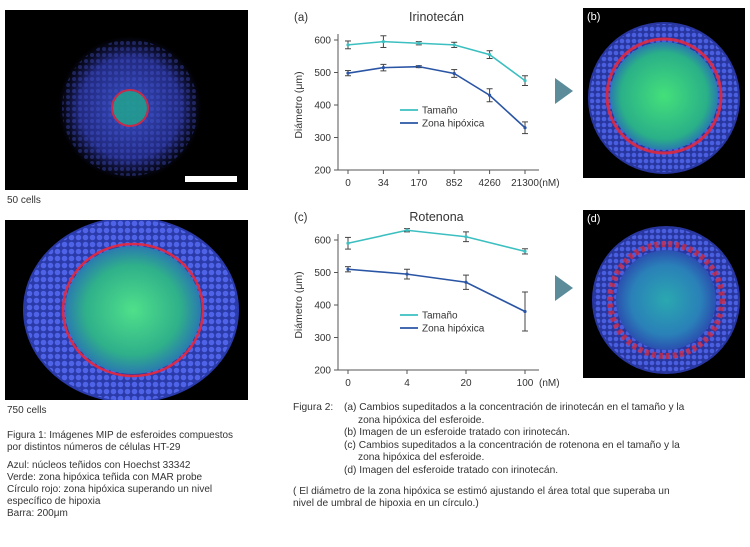 The height and width of the screenshot is (547, 750). Describe the element at coordinates (54, 501) in the screenshot. I see `figure1-legend-red-cont: específico de hipoxia` at that location.